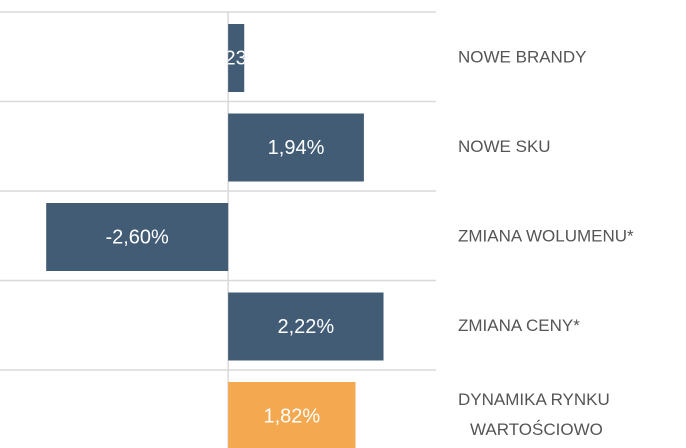  I want to click on value-label: 1,94%, so click(296, 148).